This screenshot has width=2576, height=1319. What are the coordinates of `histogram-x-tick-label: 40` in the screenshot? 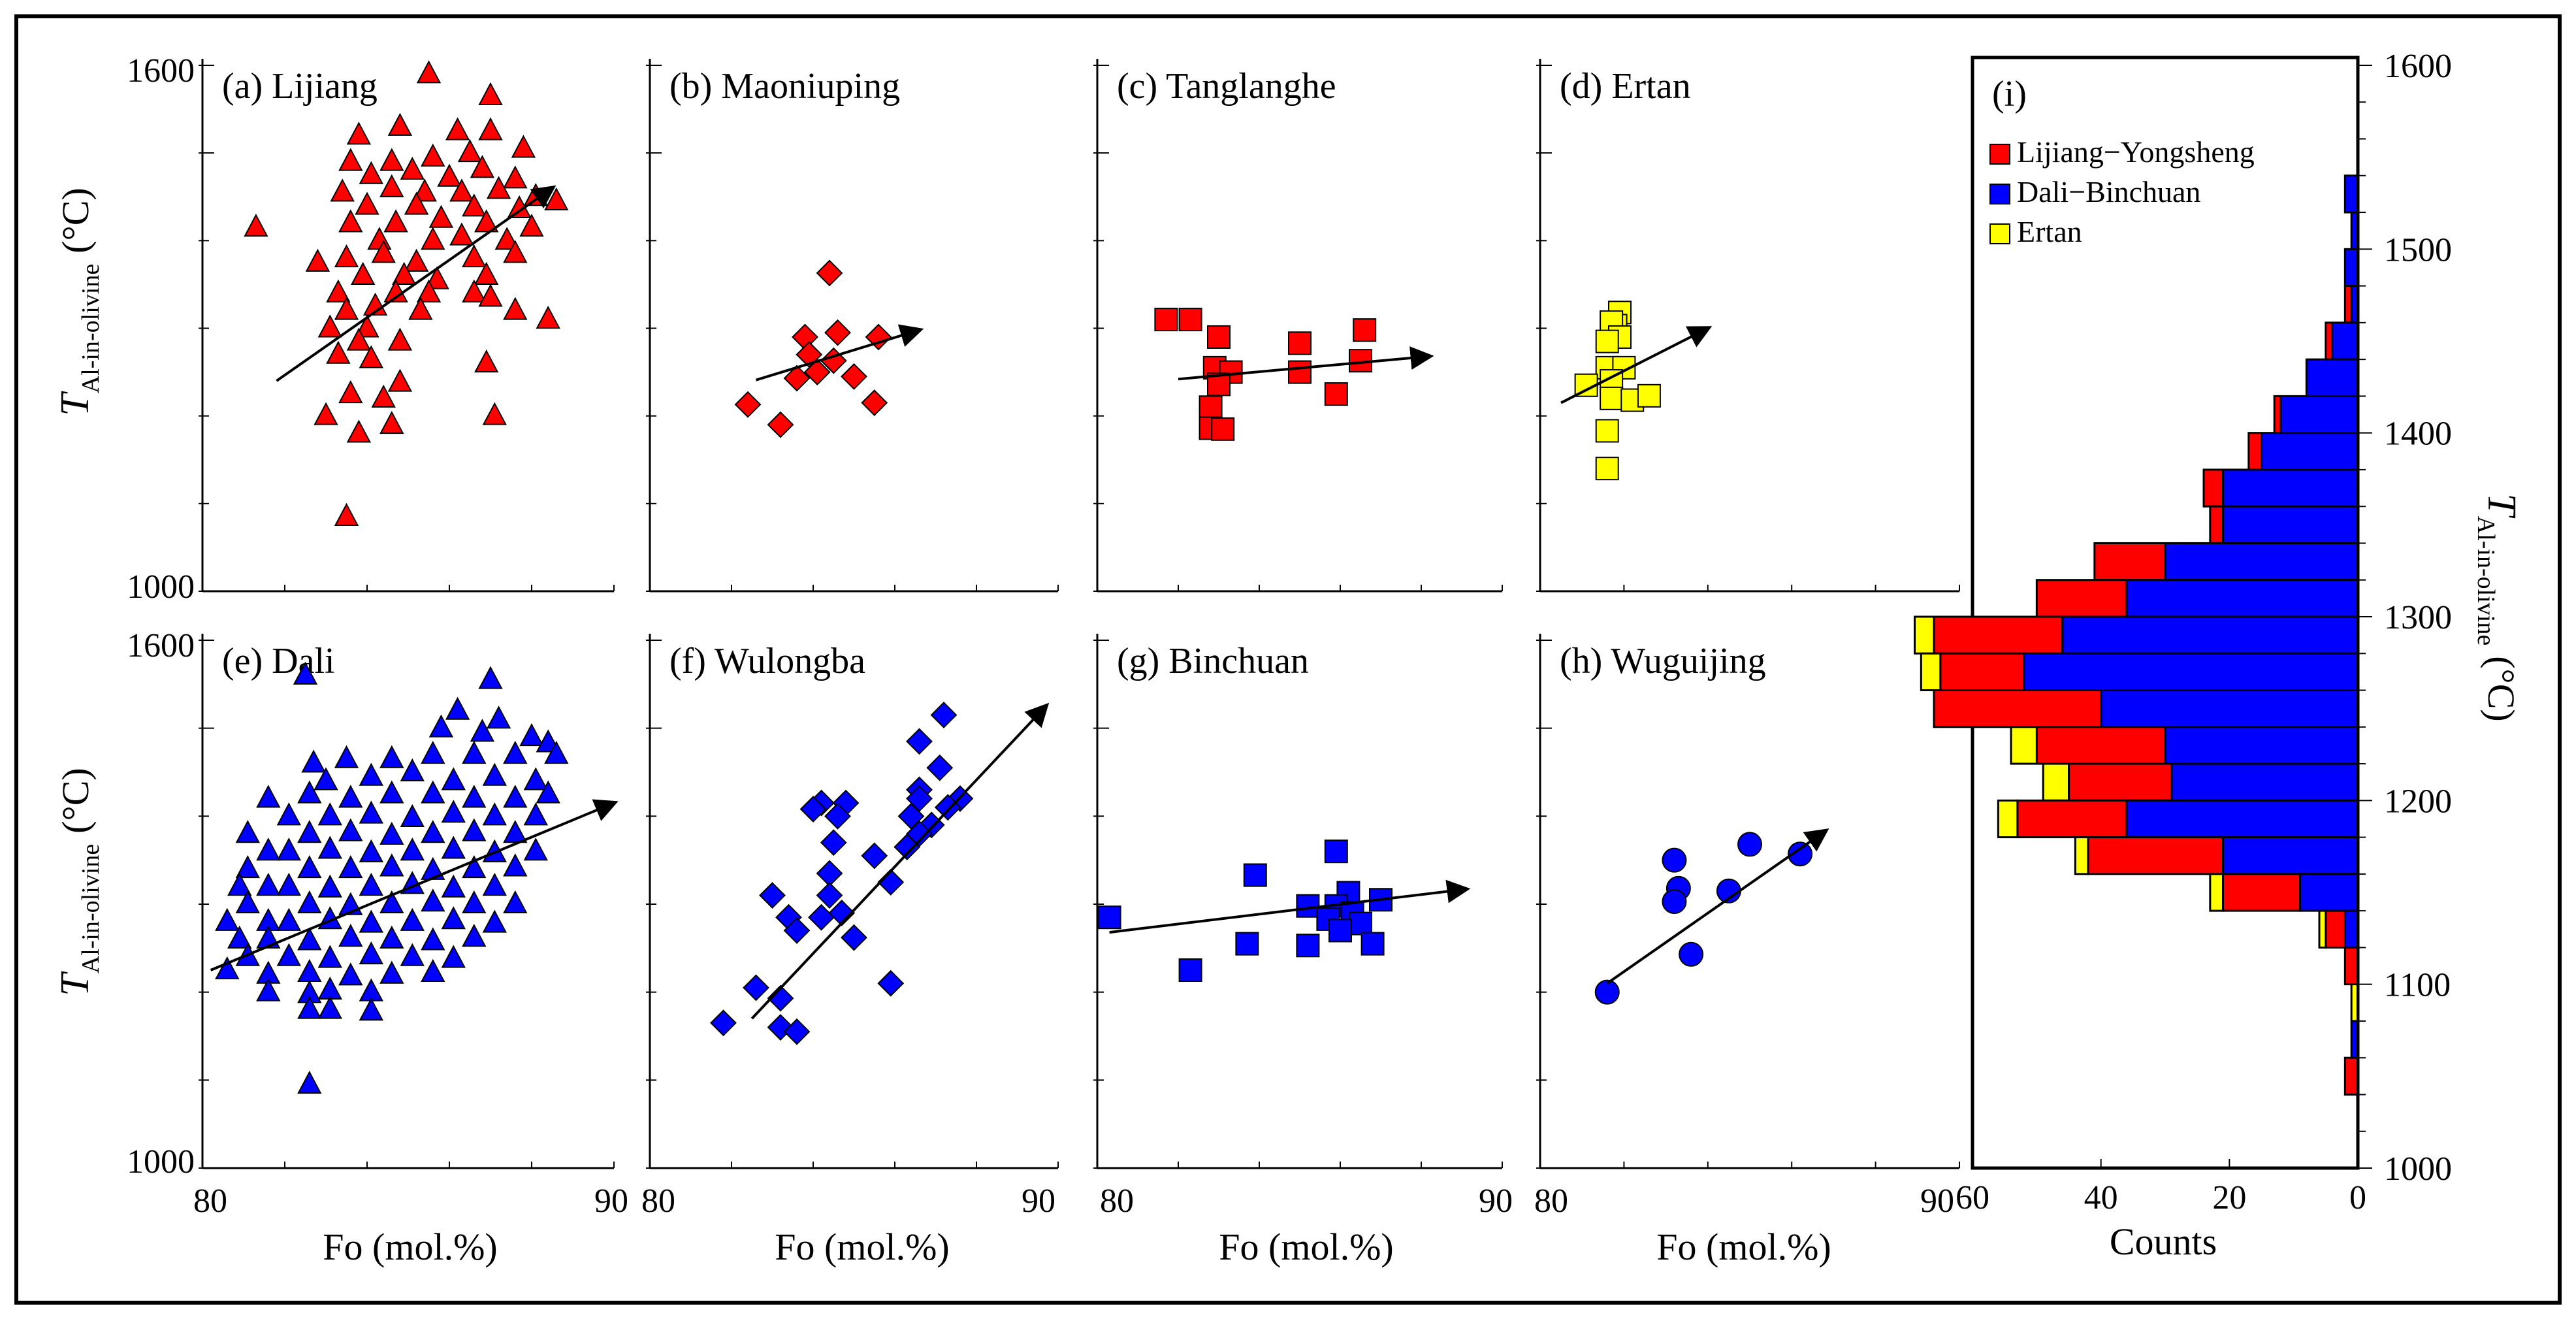 It's located at (2101, 1197).